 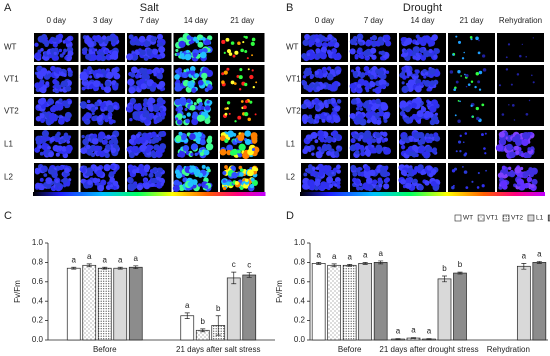 What do you see at coordinates (290, 216) in the screenshot?
I see `panel-letter: D` at bounding box center [290, 216].